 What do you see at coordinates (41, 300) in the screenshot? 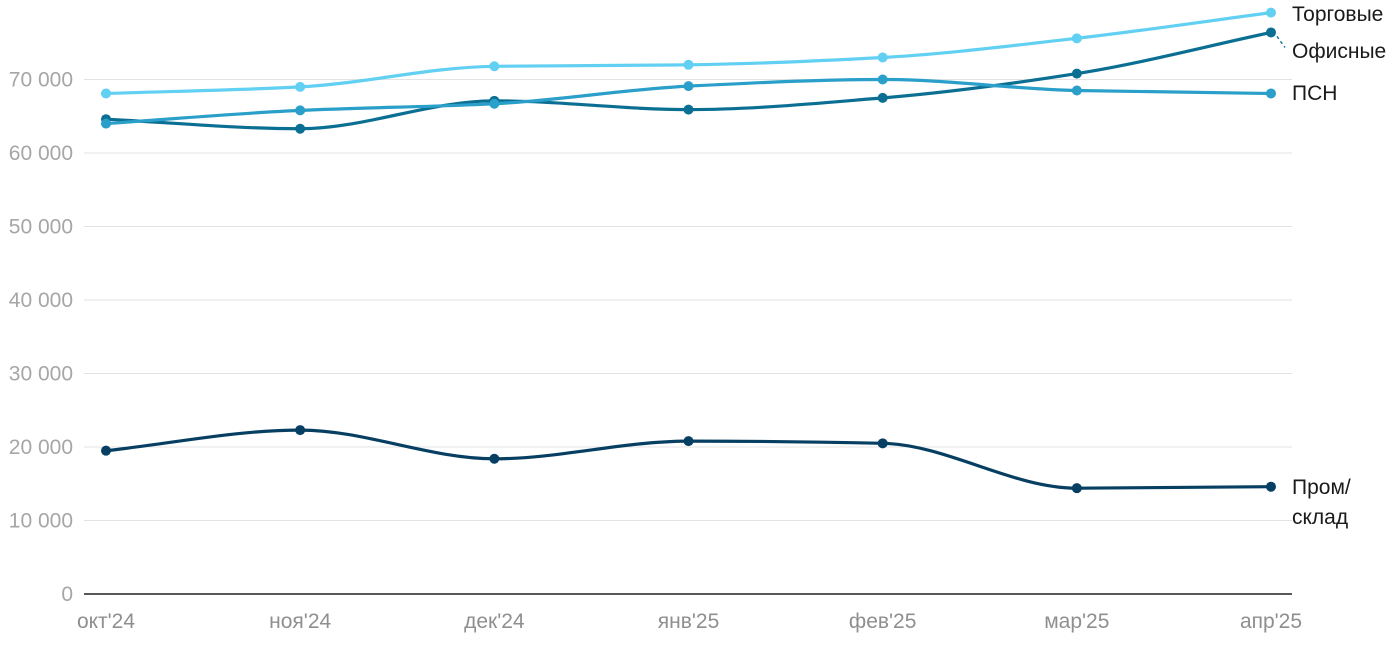
I see `y-tick-label: 40 000` at bounding box center [41, 300].